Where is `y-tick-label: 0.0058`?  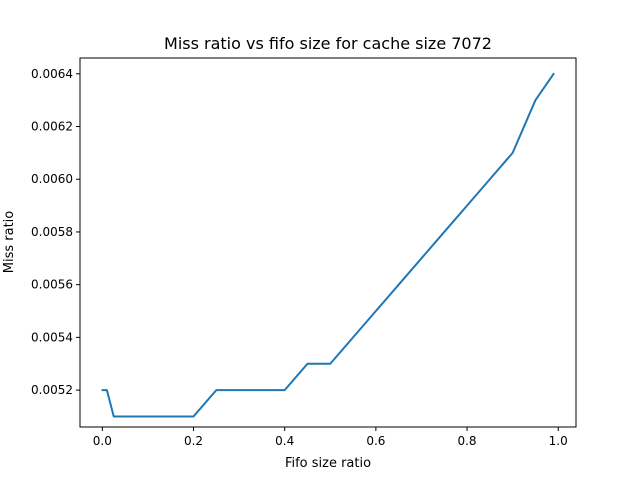 y-tick-label: 0.0058 is located at coordinates (52, 232).